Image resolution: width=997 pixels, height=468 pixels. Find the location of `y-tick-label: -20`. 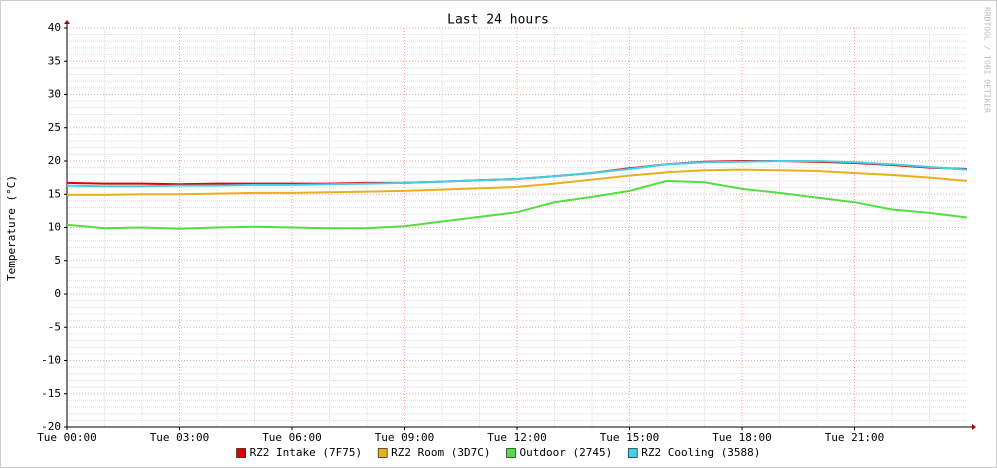

y-tick-label: -20 is located at coordinates (51, 426).